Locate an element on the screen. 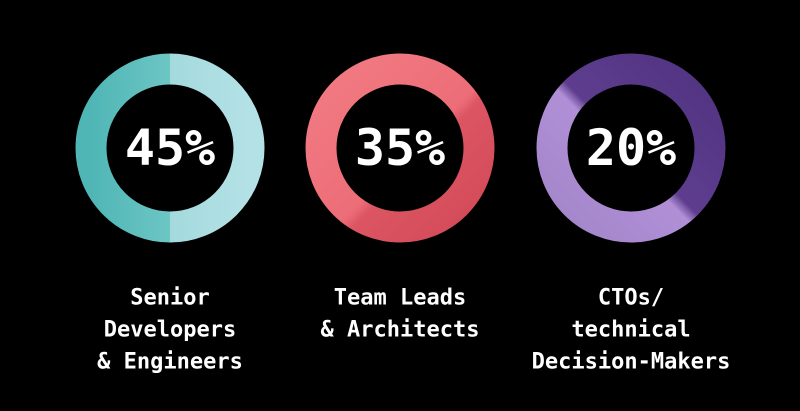 This screenshot has width=800, height=411. percentage: 45% is located at coordinates (170, 148).